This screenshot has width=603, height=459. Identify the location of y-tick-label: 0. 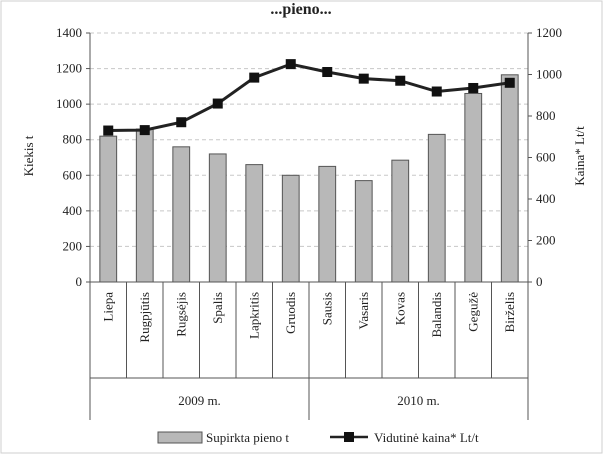
(79, 281).